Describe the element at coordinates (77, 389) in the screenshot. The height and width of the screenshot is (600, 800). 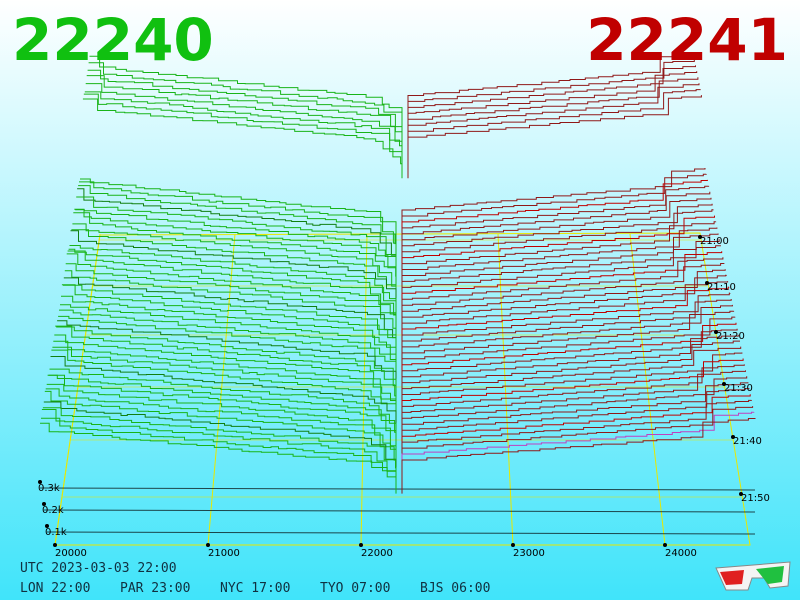
I see `price-grid-line` at that location.